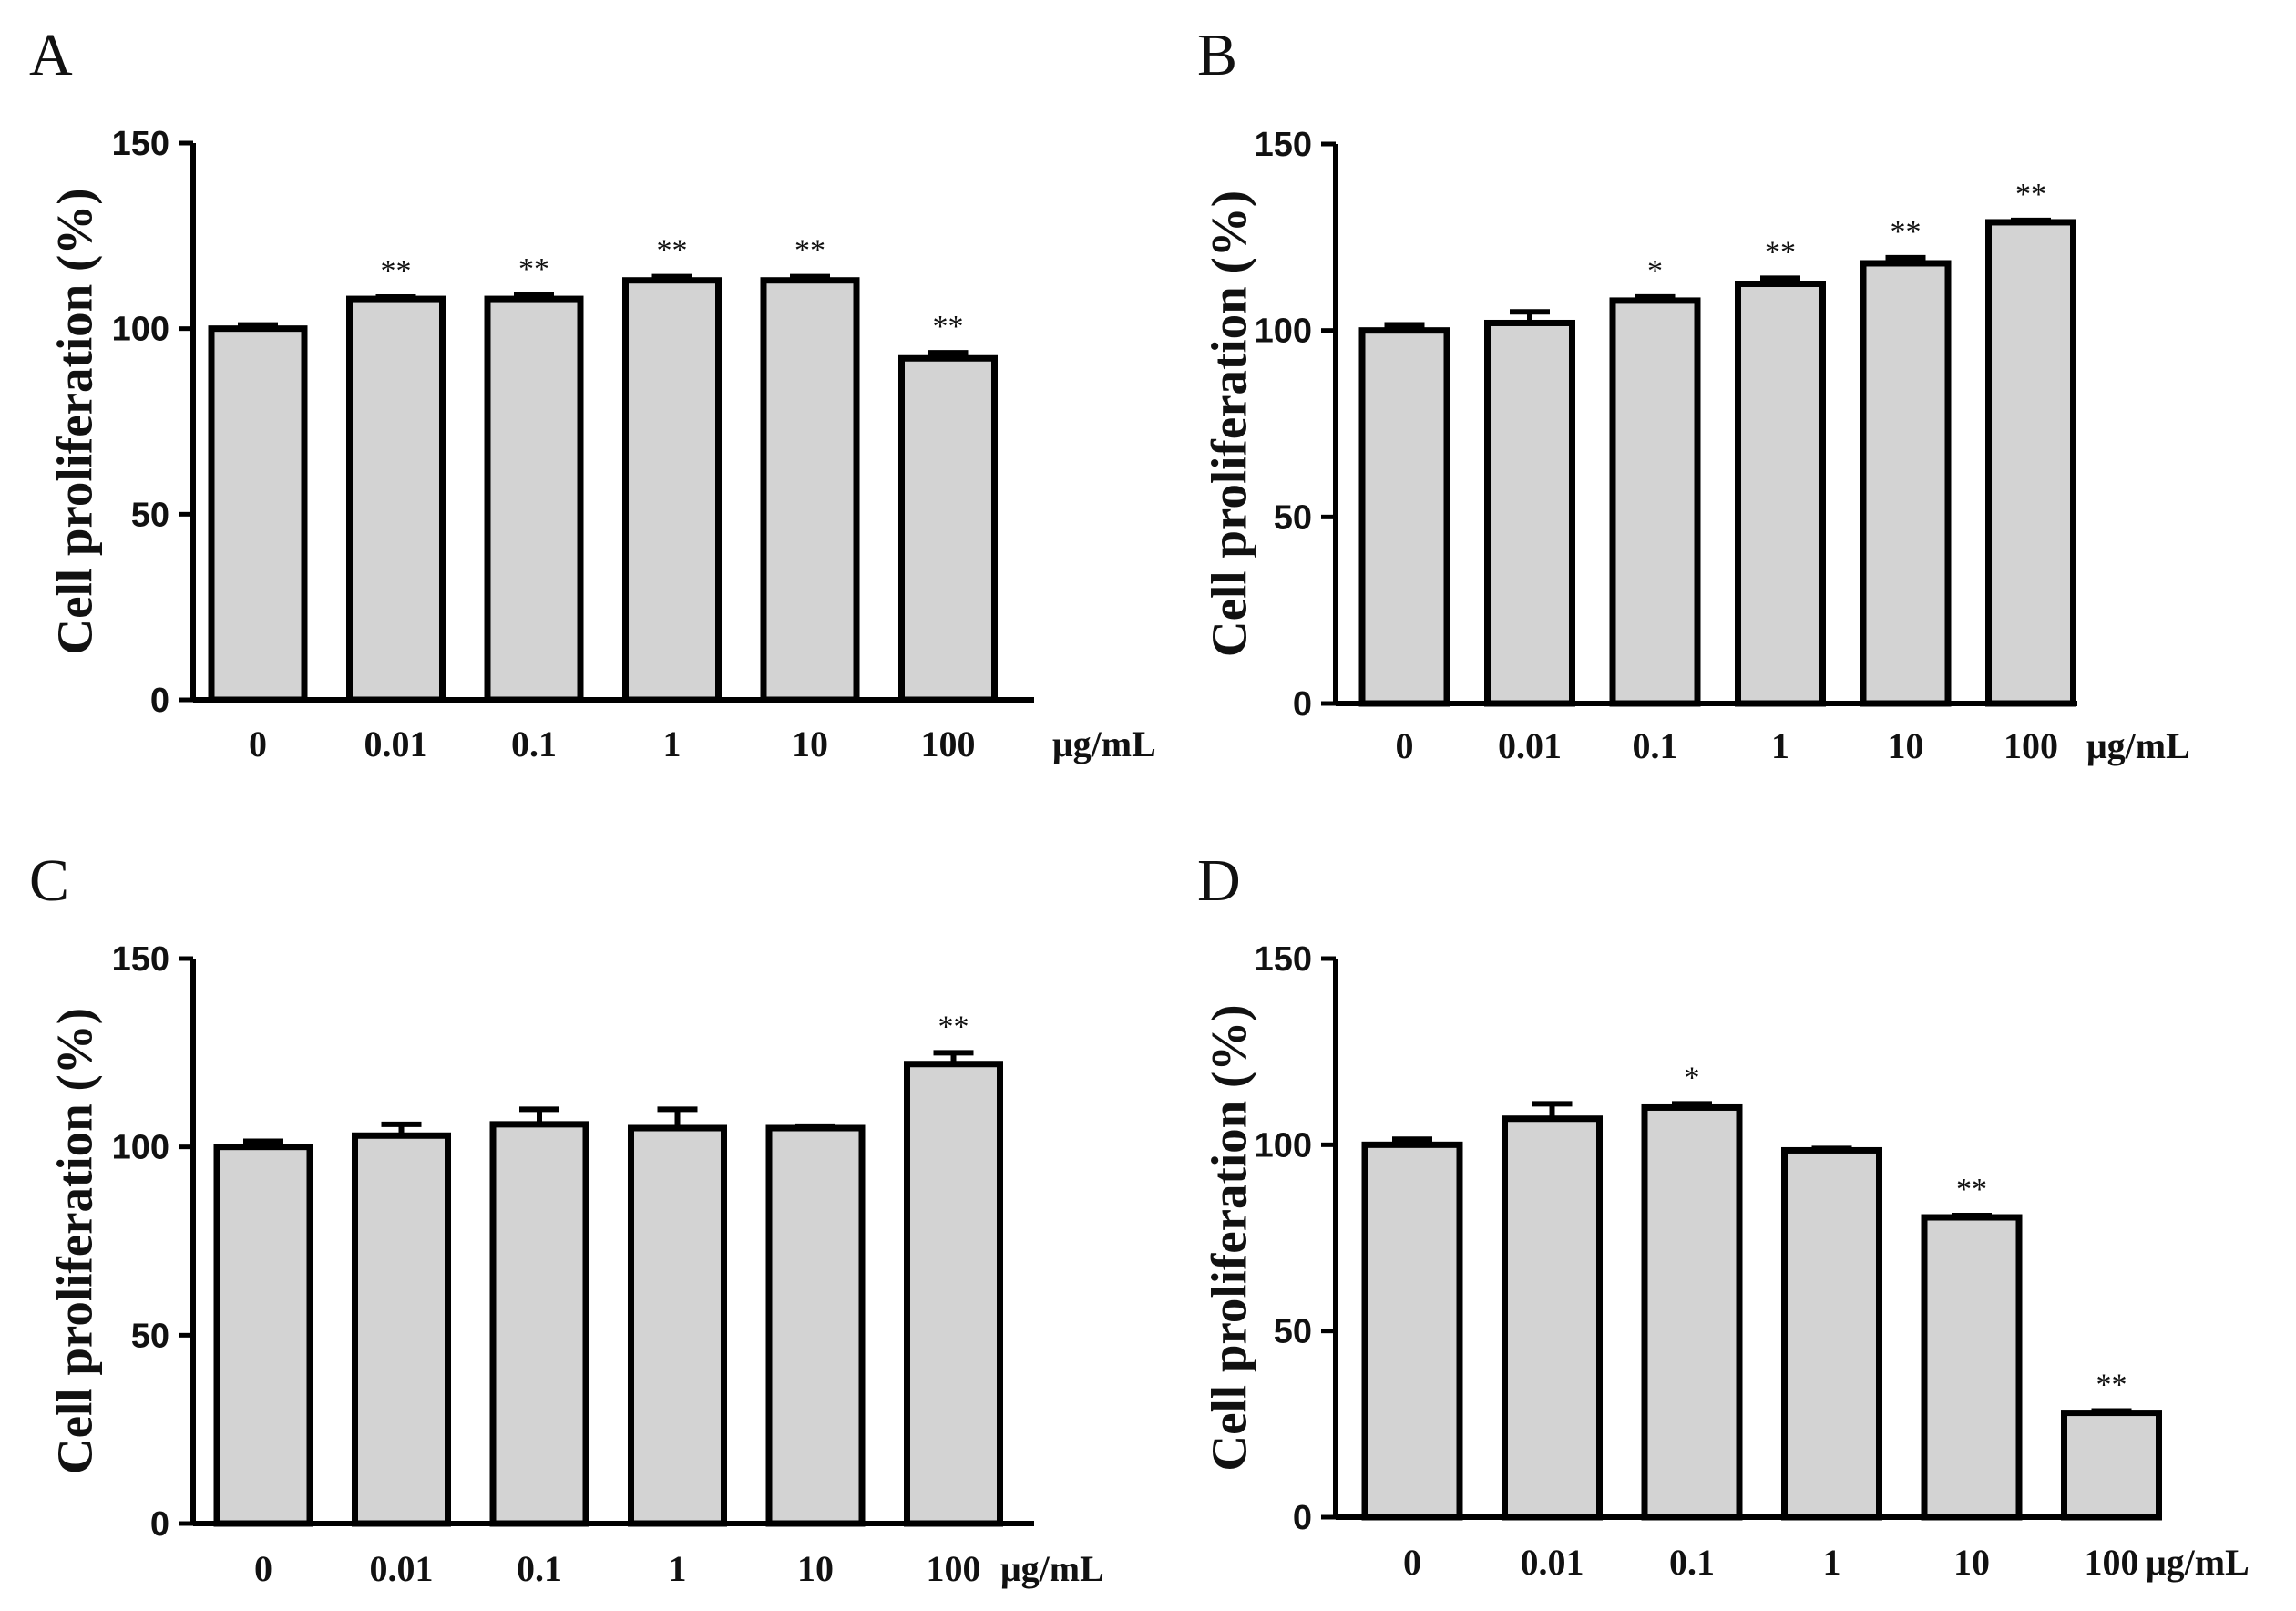  I want to click on panel-letter: B, so click(1217, 55).